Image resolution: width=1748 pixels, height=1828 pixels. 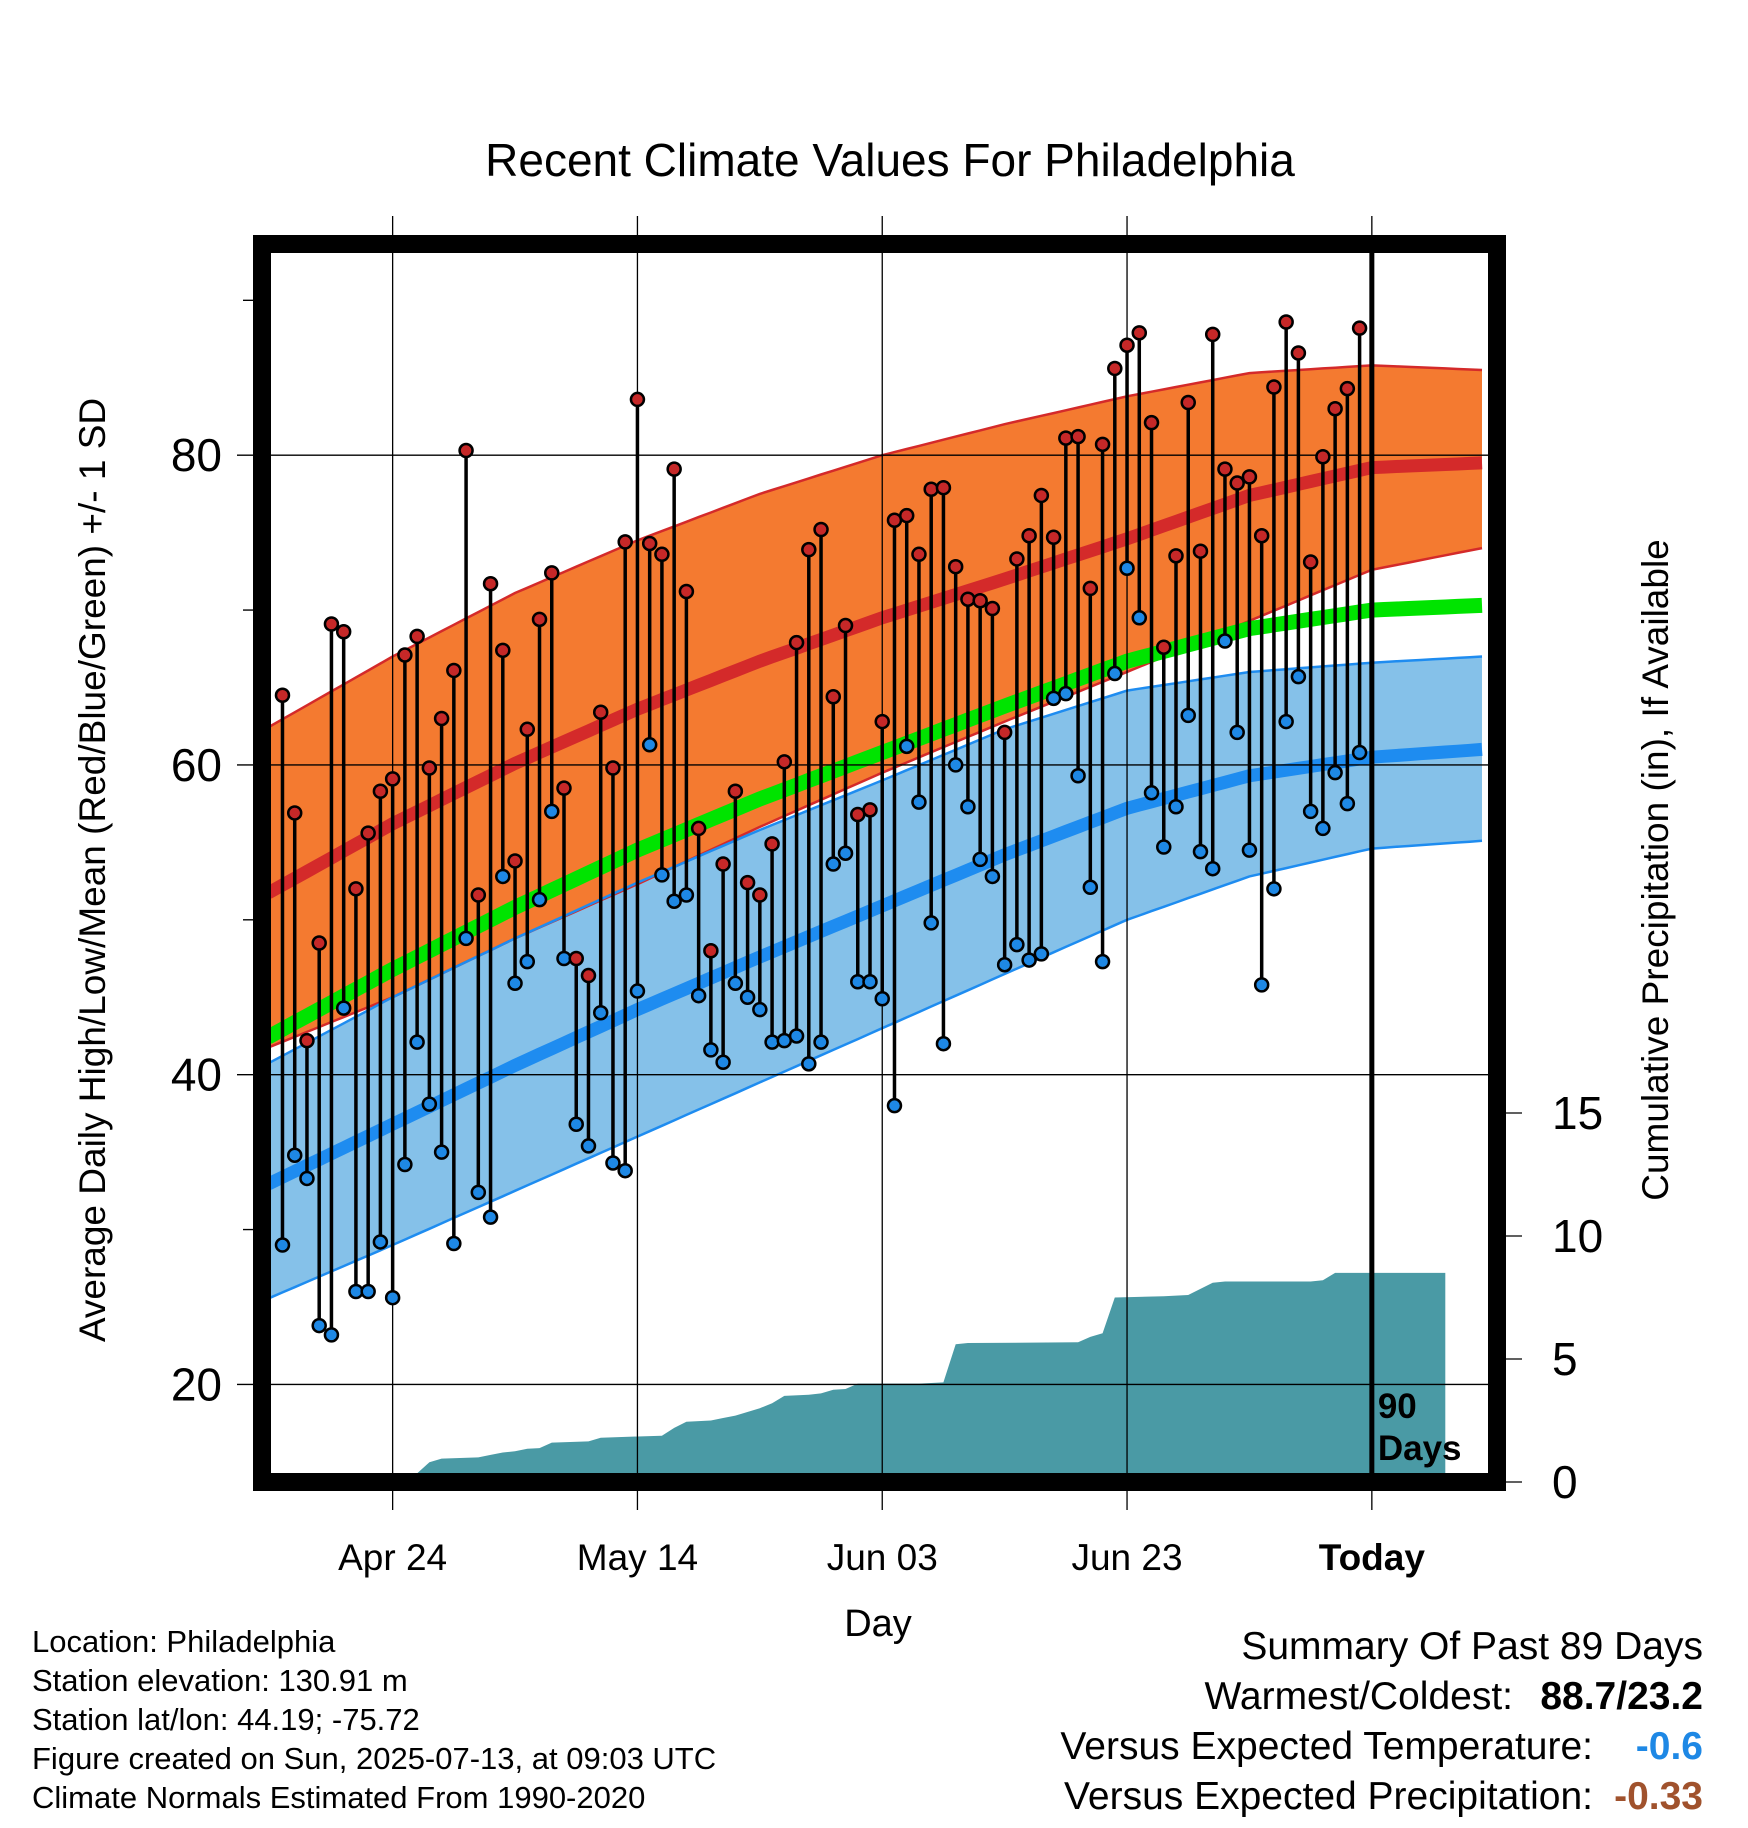 I want to click on y2-tick-label: 5, so click(x=1565, y=1359).